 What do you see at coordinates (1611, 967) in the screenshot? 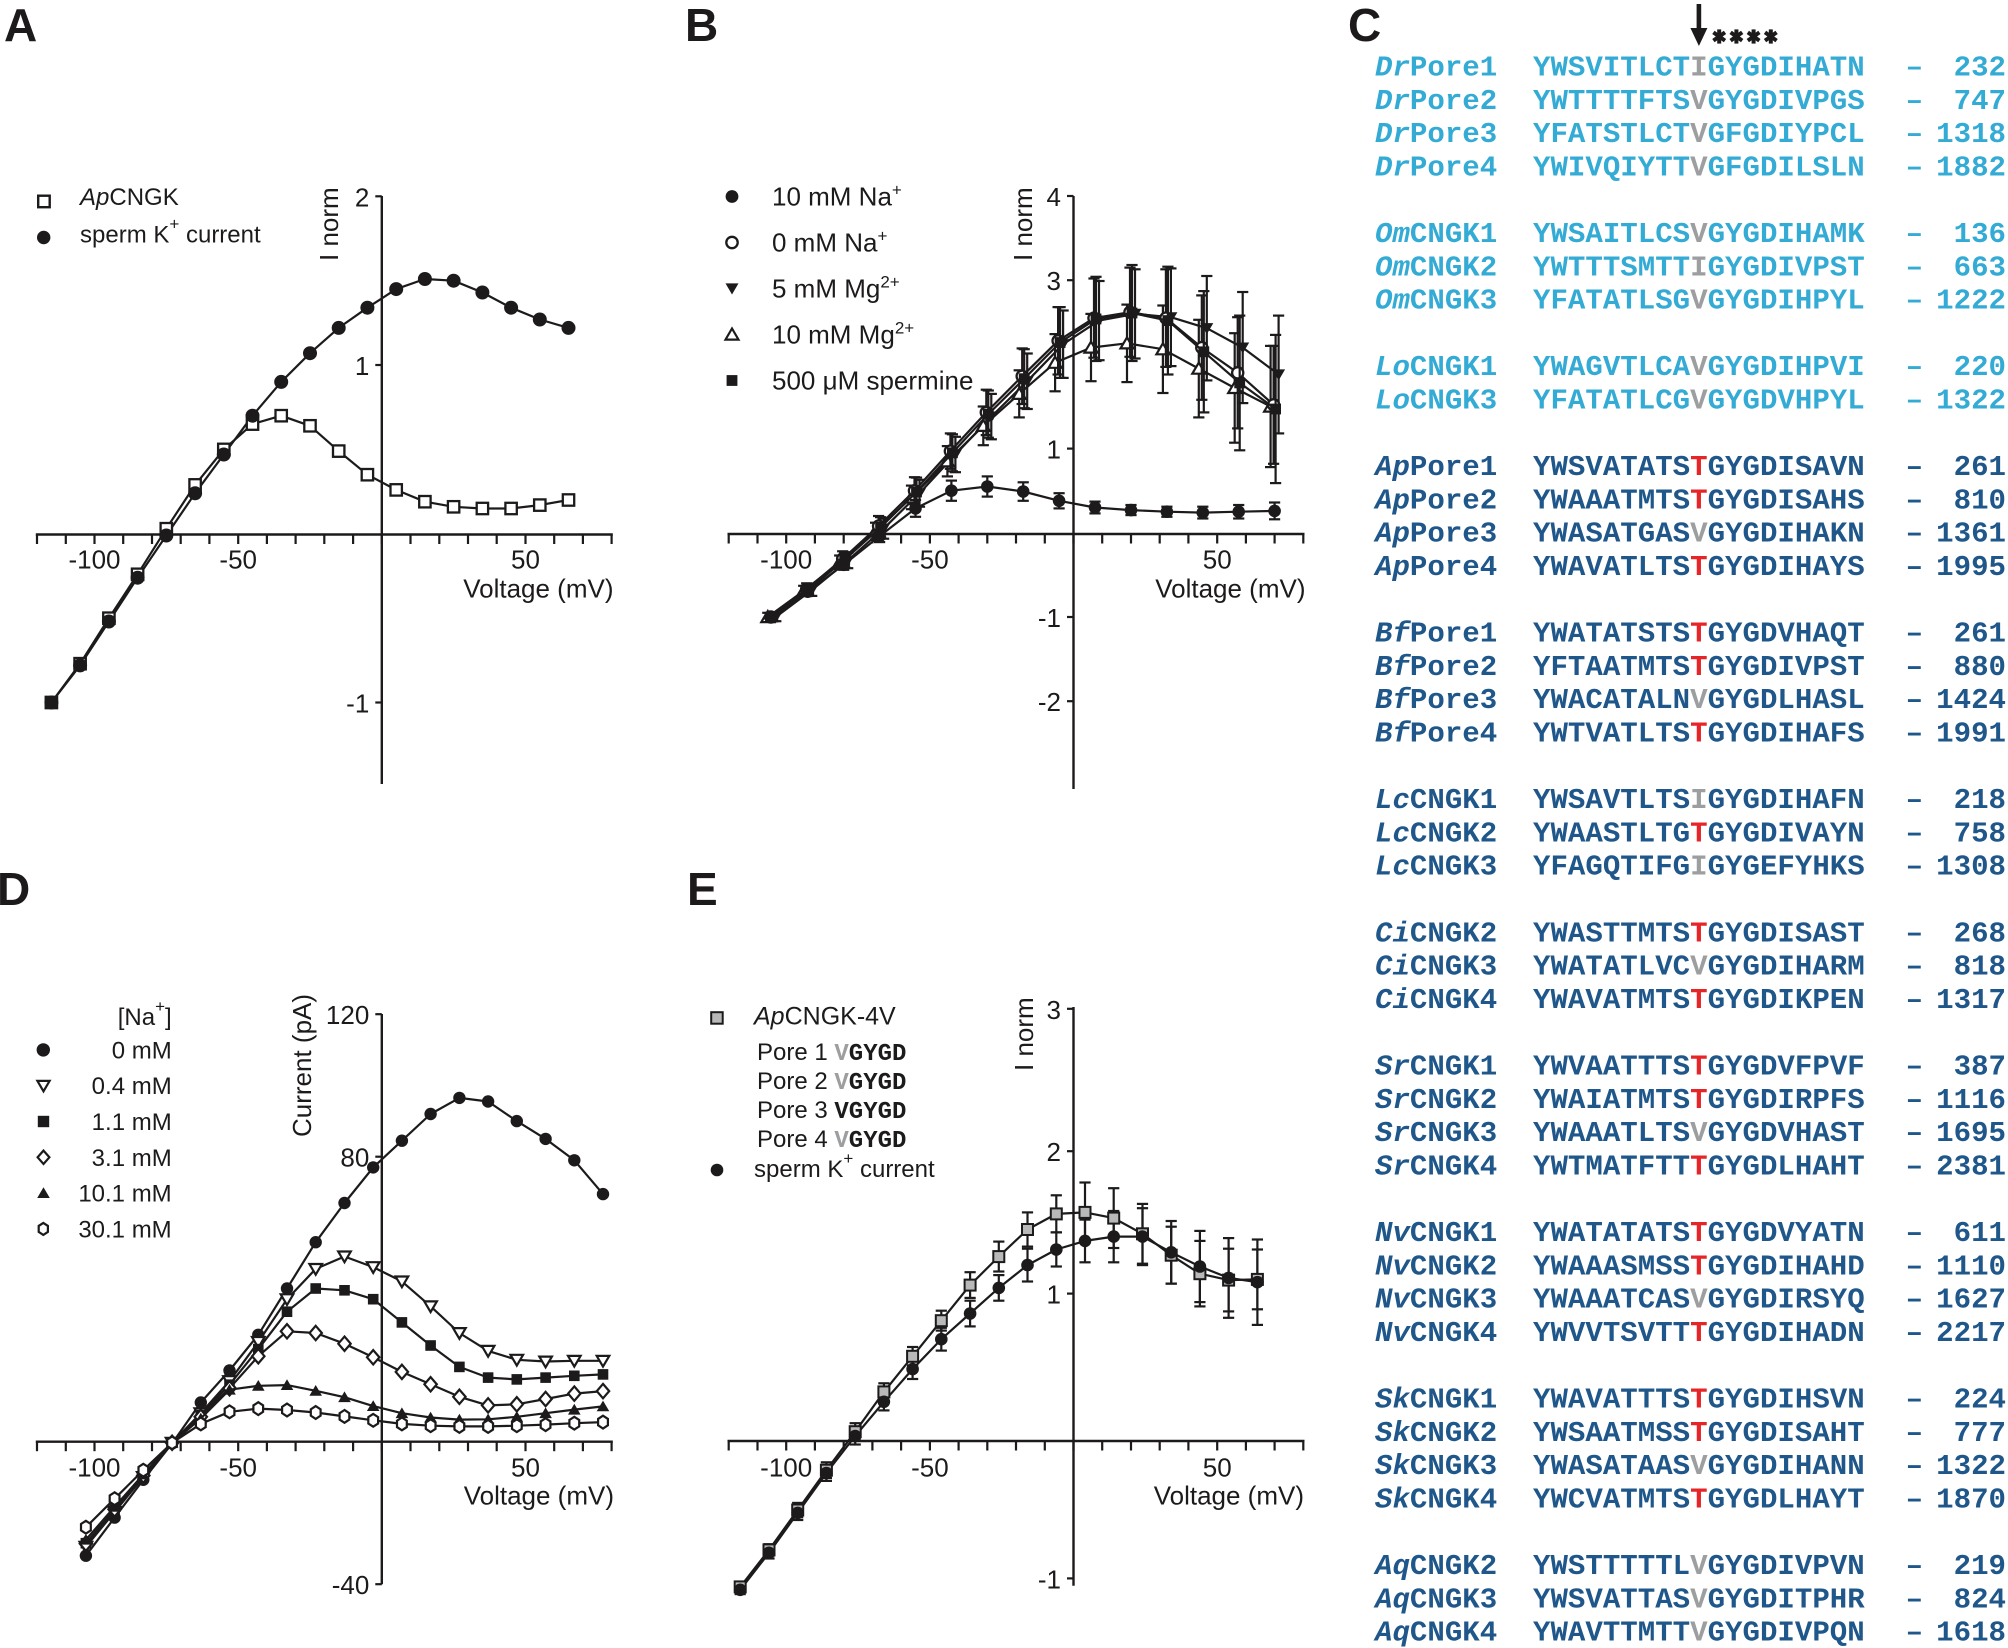
I see `svg-text: YWATATLVC` at bounding box center [1611, 967].